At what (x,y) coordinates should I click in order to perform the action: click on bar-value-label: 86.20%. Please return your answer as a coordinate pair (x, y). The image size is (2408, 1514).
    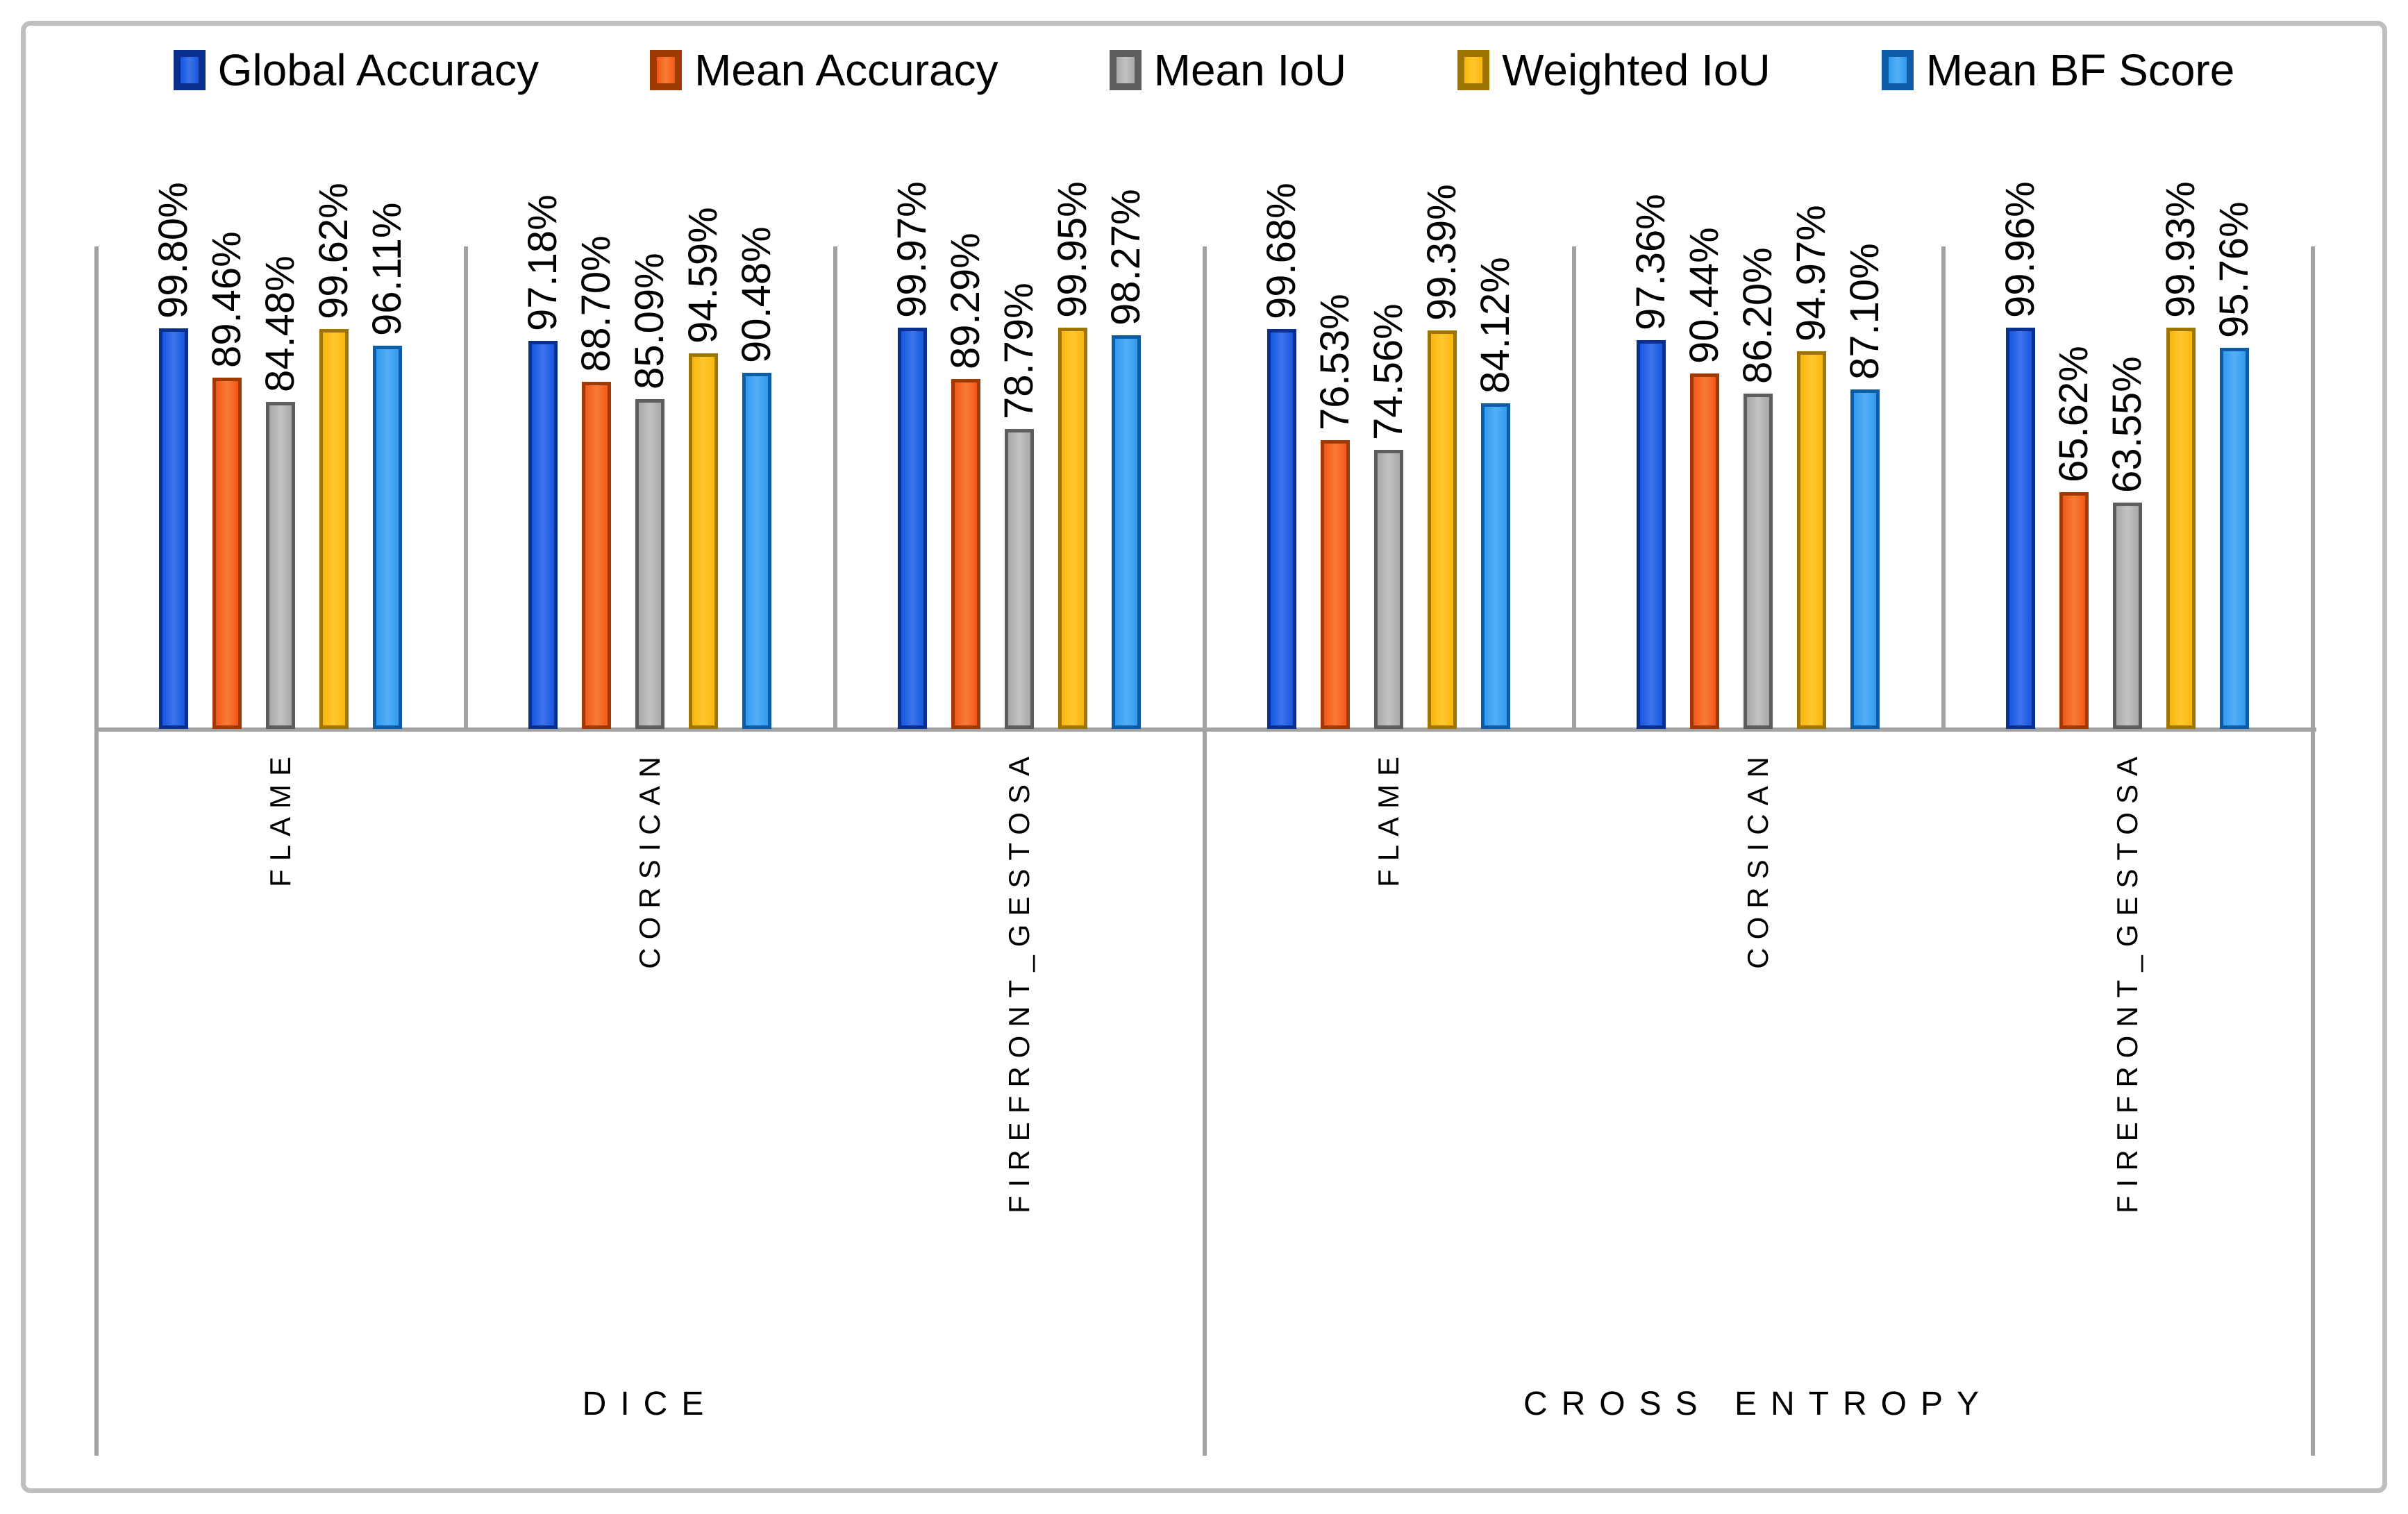
    Looking at the image, I should click on (1758, 315).